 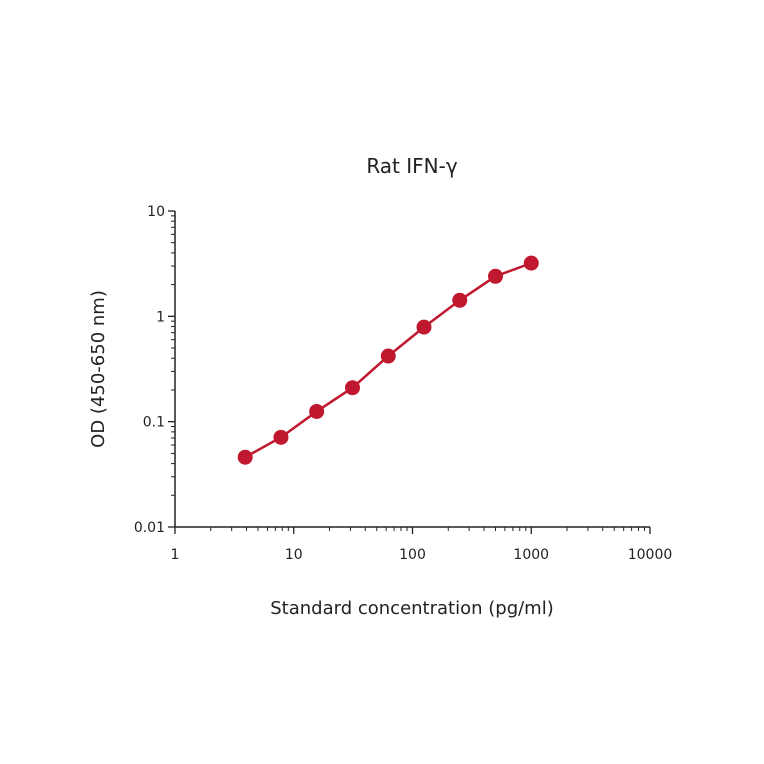 What do you see at coordinates (154, 423) in the screenshot?
I see `y-tick-label: 0.1` at bounding box center [154, 423].